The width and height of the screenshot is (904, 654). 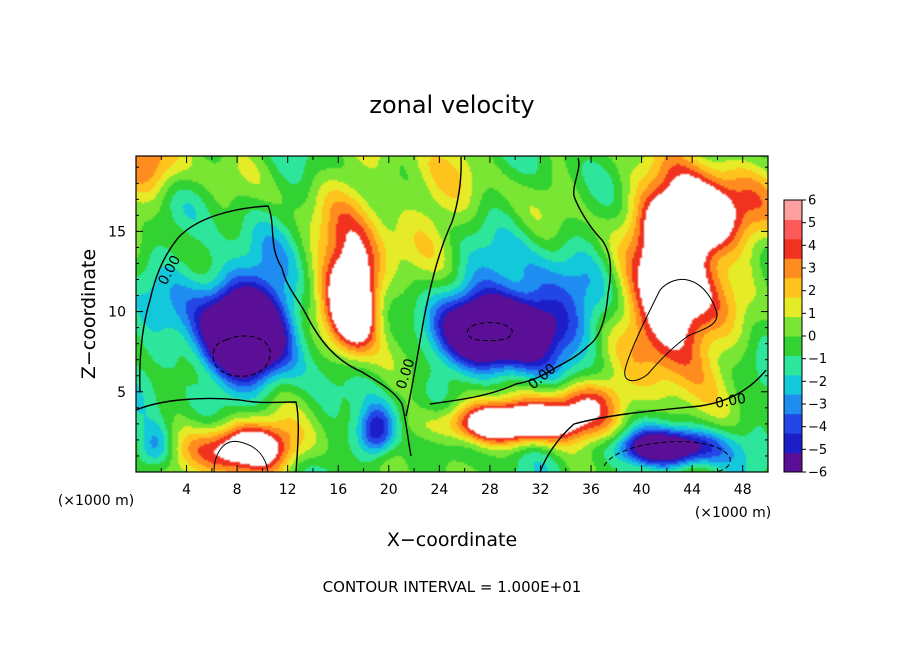 What do you see at coordinates (117, 232) in the screenshot?
I see `y-tick-label: 15` at bounding box center [117, 232].